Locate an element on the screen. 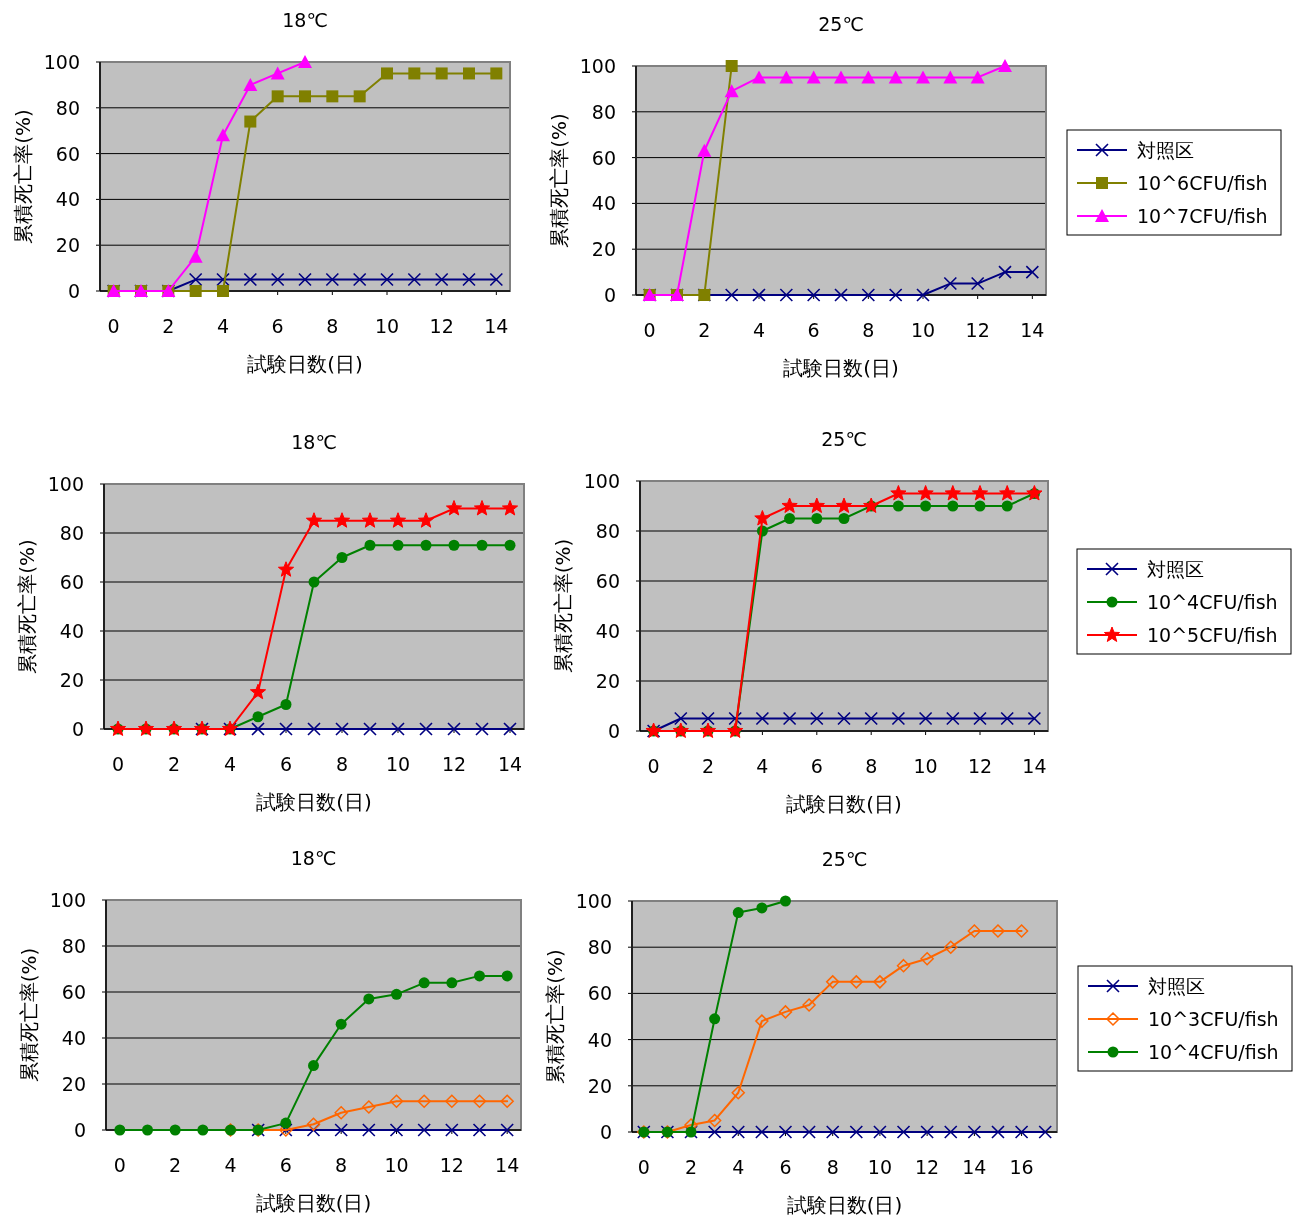 Image resolution: width=1297 pixels, height=1218 pixels. legend-label: 10^6CFU/fish is located at coordinates (1202, 183).